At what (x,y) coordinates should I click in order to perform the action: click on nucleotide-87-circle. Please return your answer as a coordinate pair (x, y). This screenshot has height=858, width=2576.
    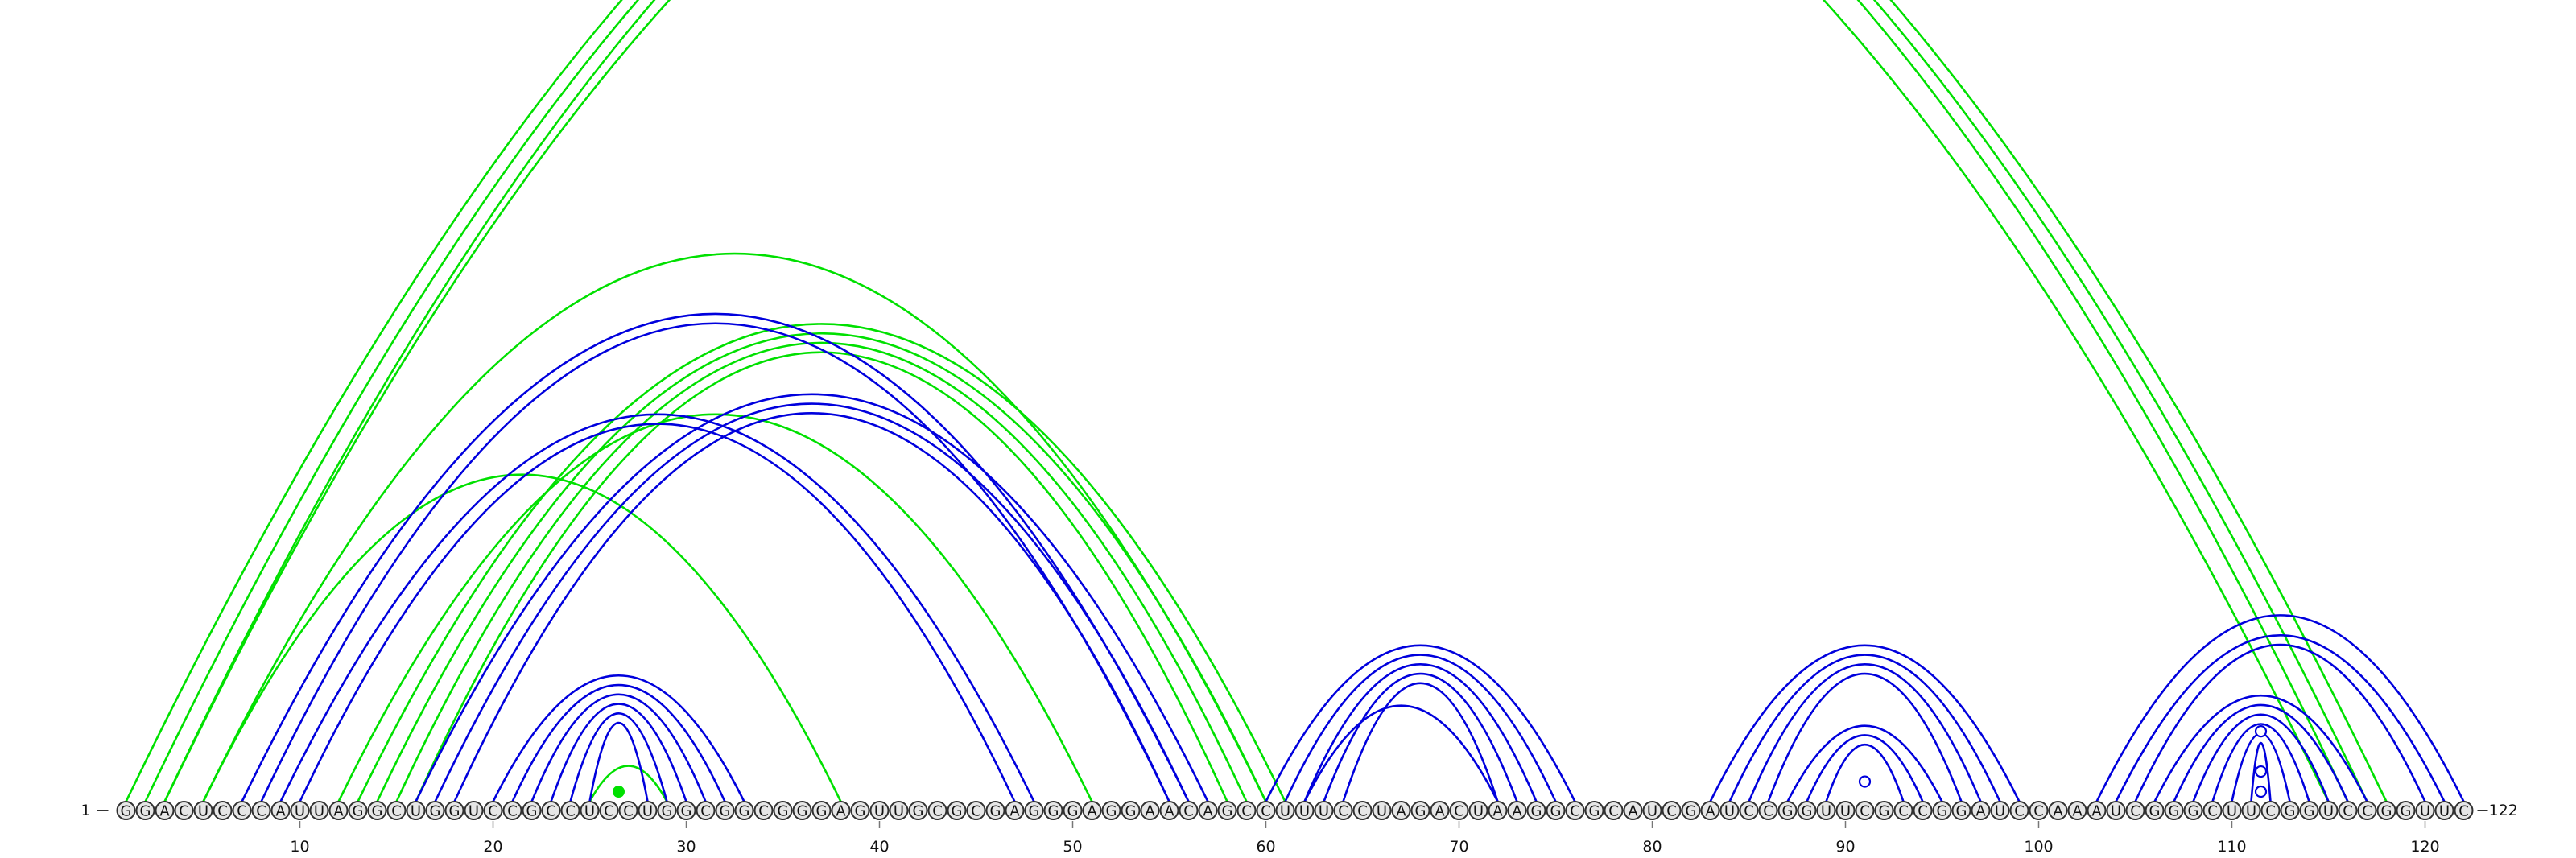
    Looking at the image, I should click on (1787, 811).